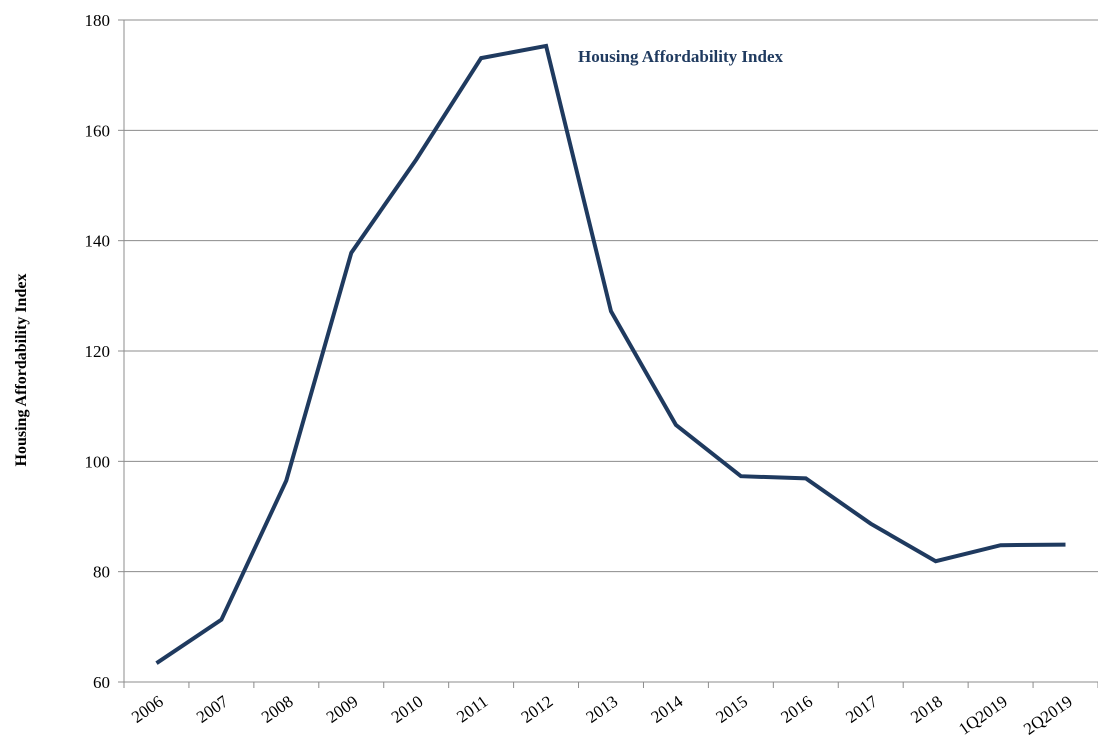 The image size is (1098, 748). What do you see at coordinates (983, 715) in the screenshot?
I see `x-tick-label: 1Q2019` at bounding box center [983, 715].